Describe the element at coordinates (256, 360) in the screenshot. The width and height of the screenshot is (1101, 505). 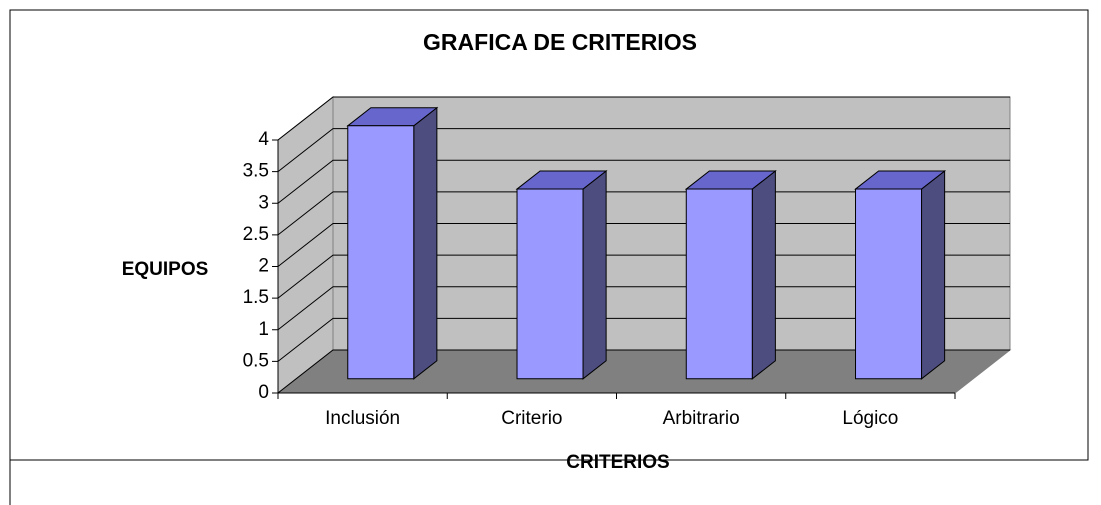
I see `y-tick-label: 0.5` at that location.